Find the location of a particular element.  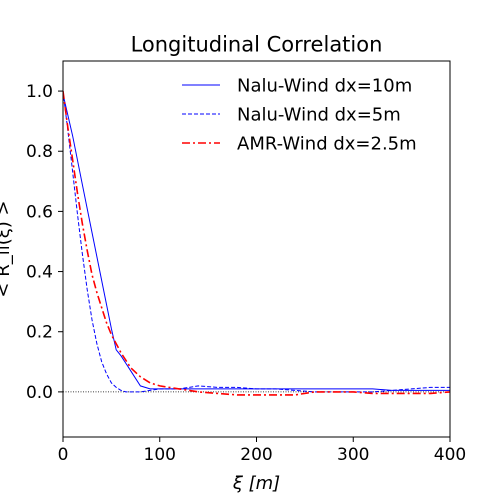

y-tick-label: 0.0 is located at coordinates (39, 393).